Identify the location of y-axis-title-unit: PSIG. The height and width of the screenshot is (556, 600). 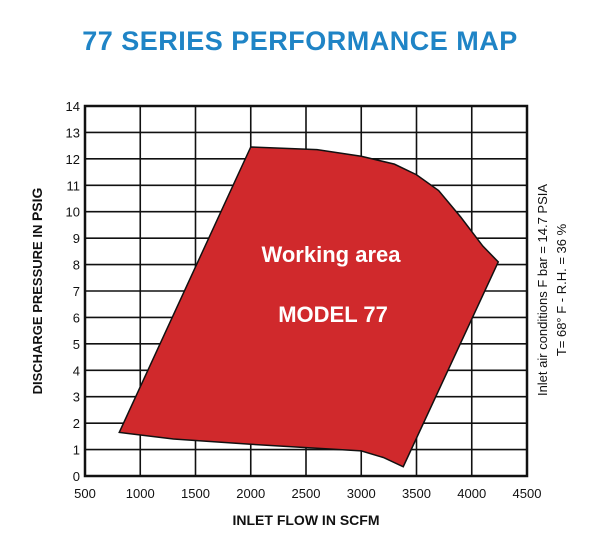
(37, 204).